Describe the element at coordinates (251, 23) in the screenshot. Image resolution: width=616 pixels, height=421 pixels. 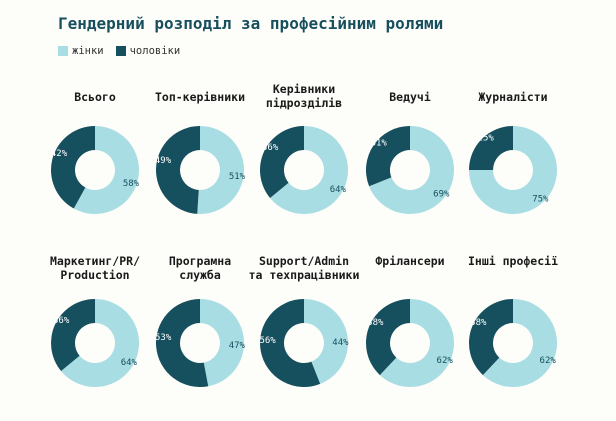
I see `chart-title: Гендерний розподіл за професійним ролями` at that location.